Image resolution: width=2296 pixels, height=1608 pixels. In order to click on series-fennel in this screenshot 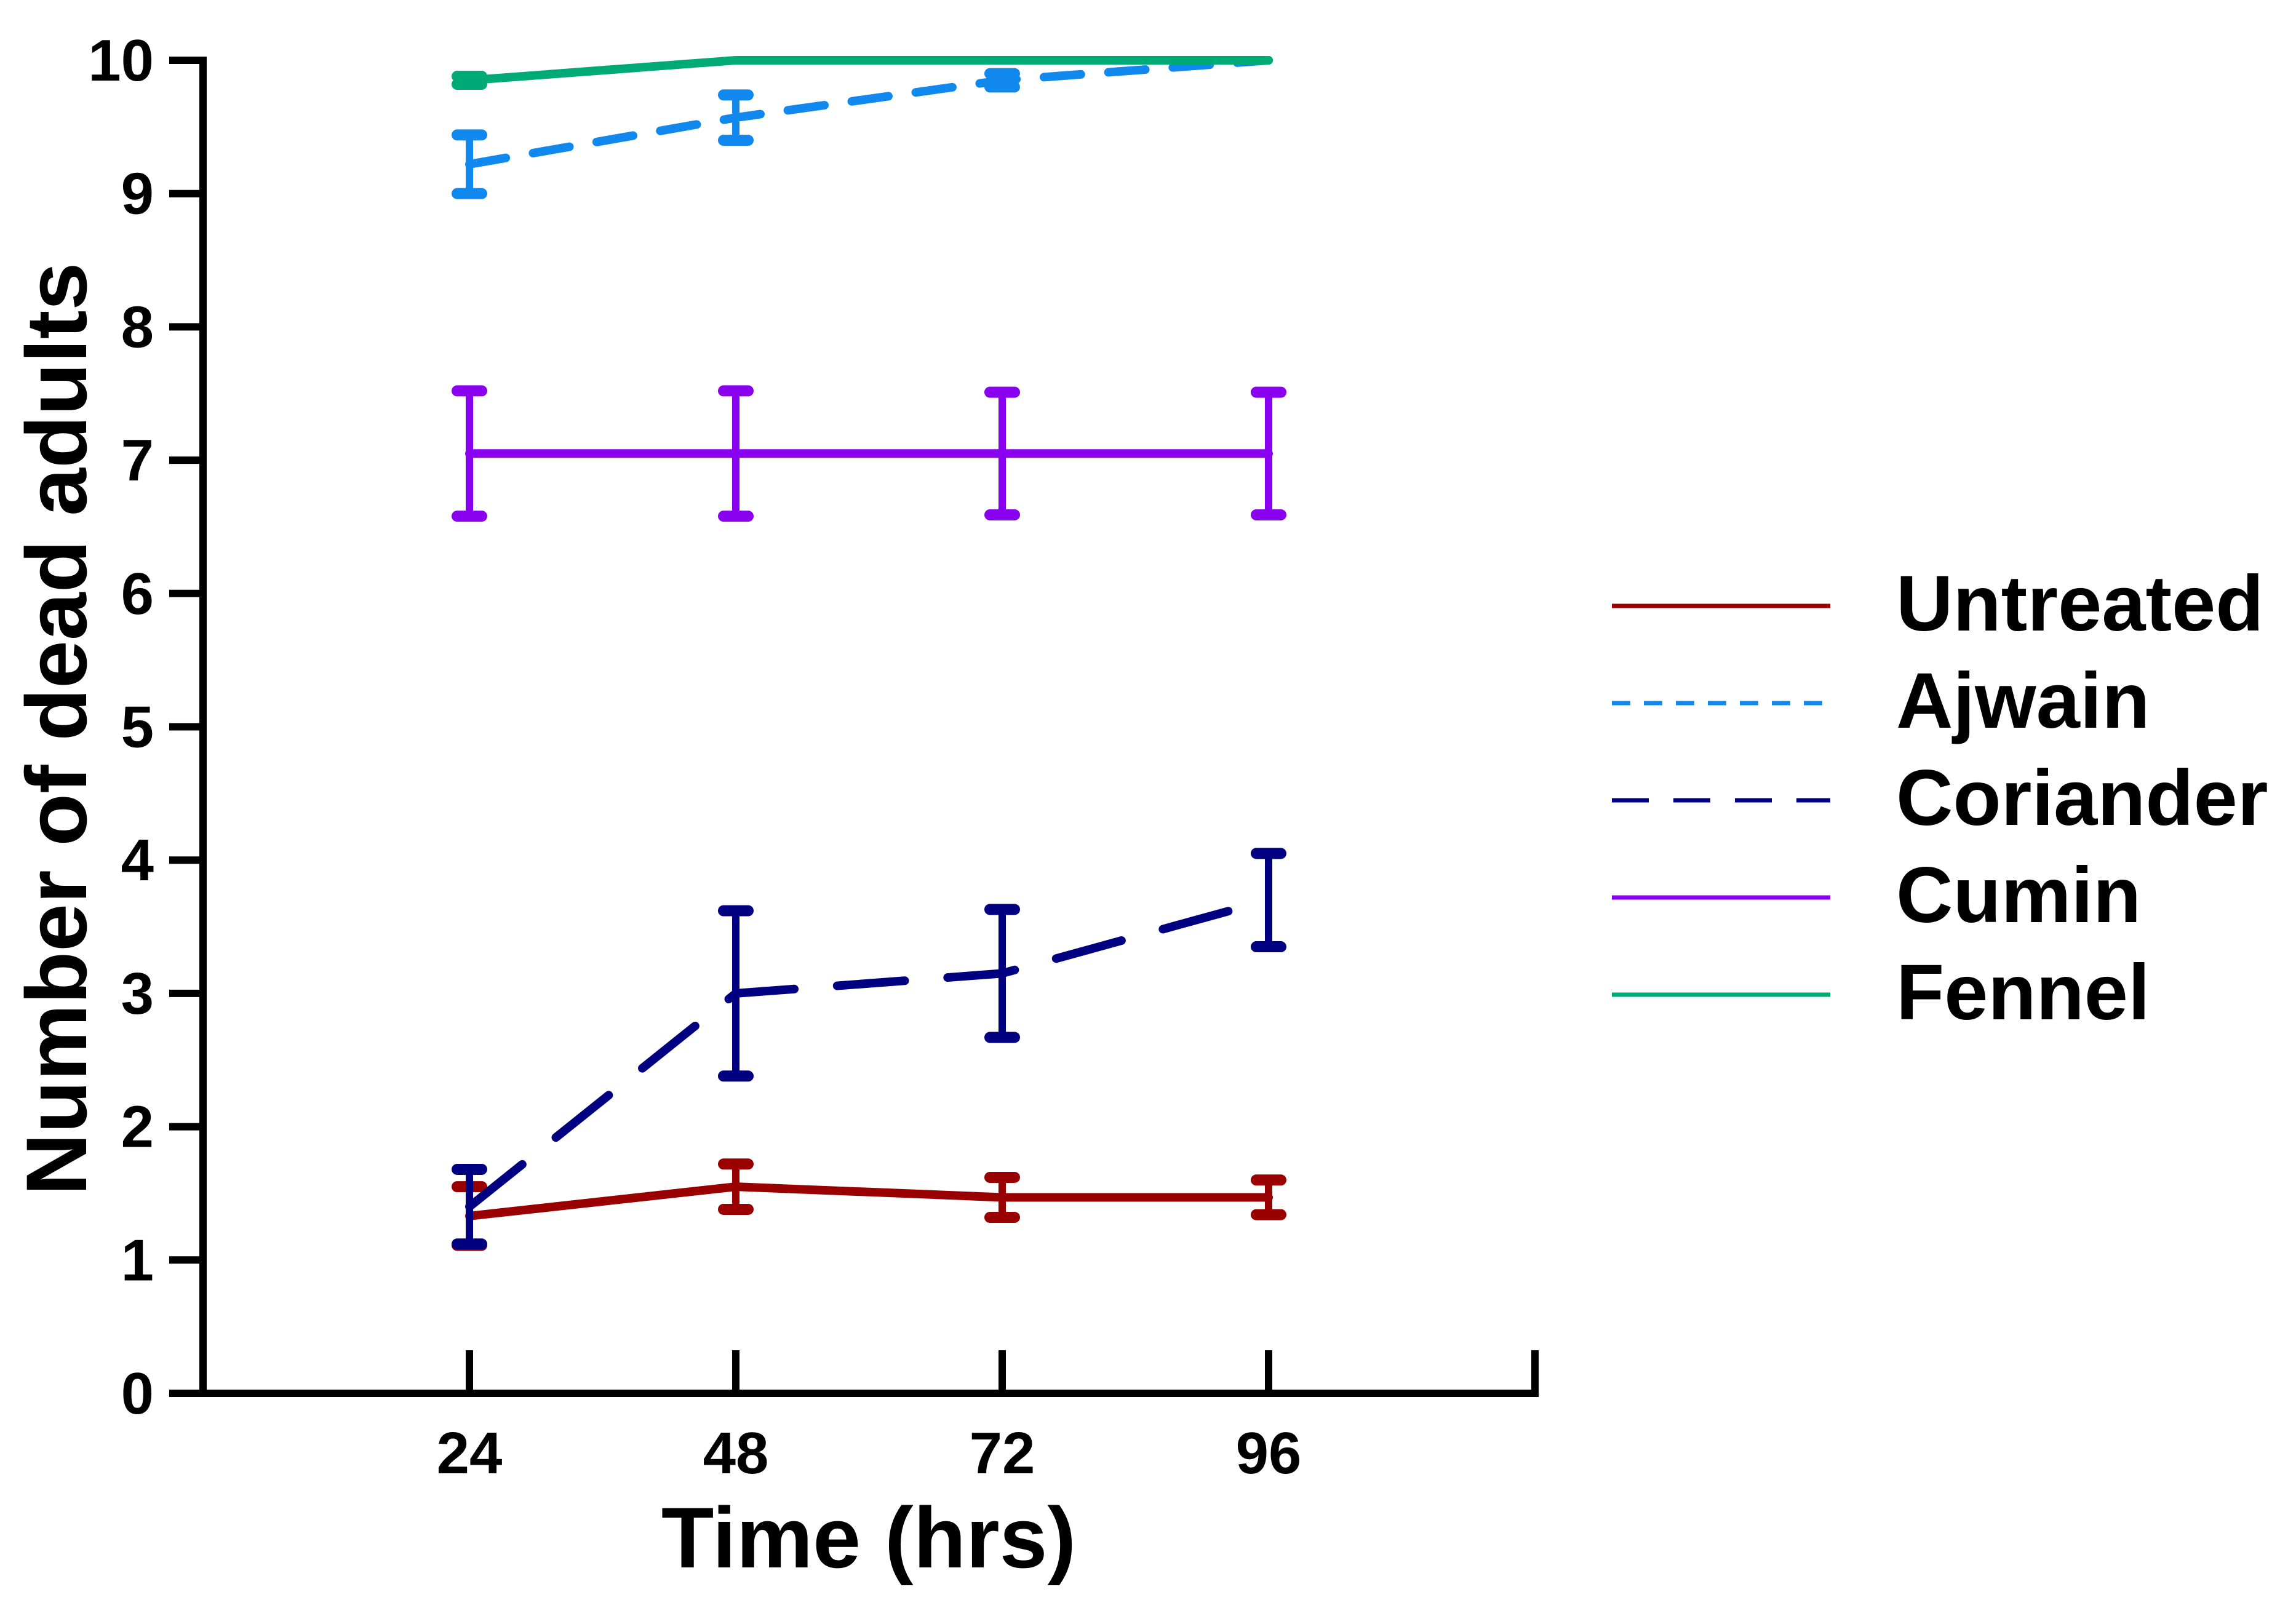, I will do `click(863, 73)`.